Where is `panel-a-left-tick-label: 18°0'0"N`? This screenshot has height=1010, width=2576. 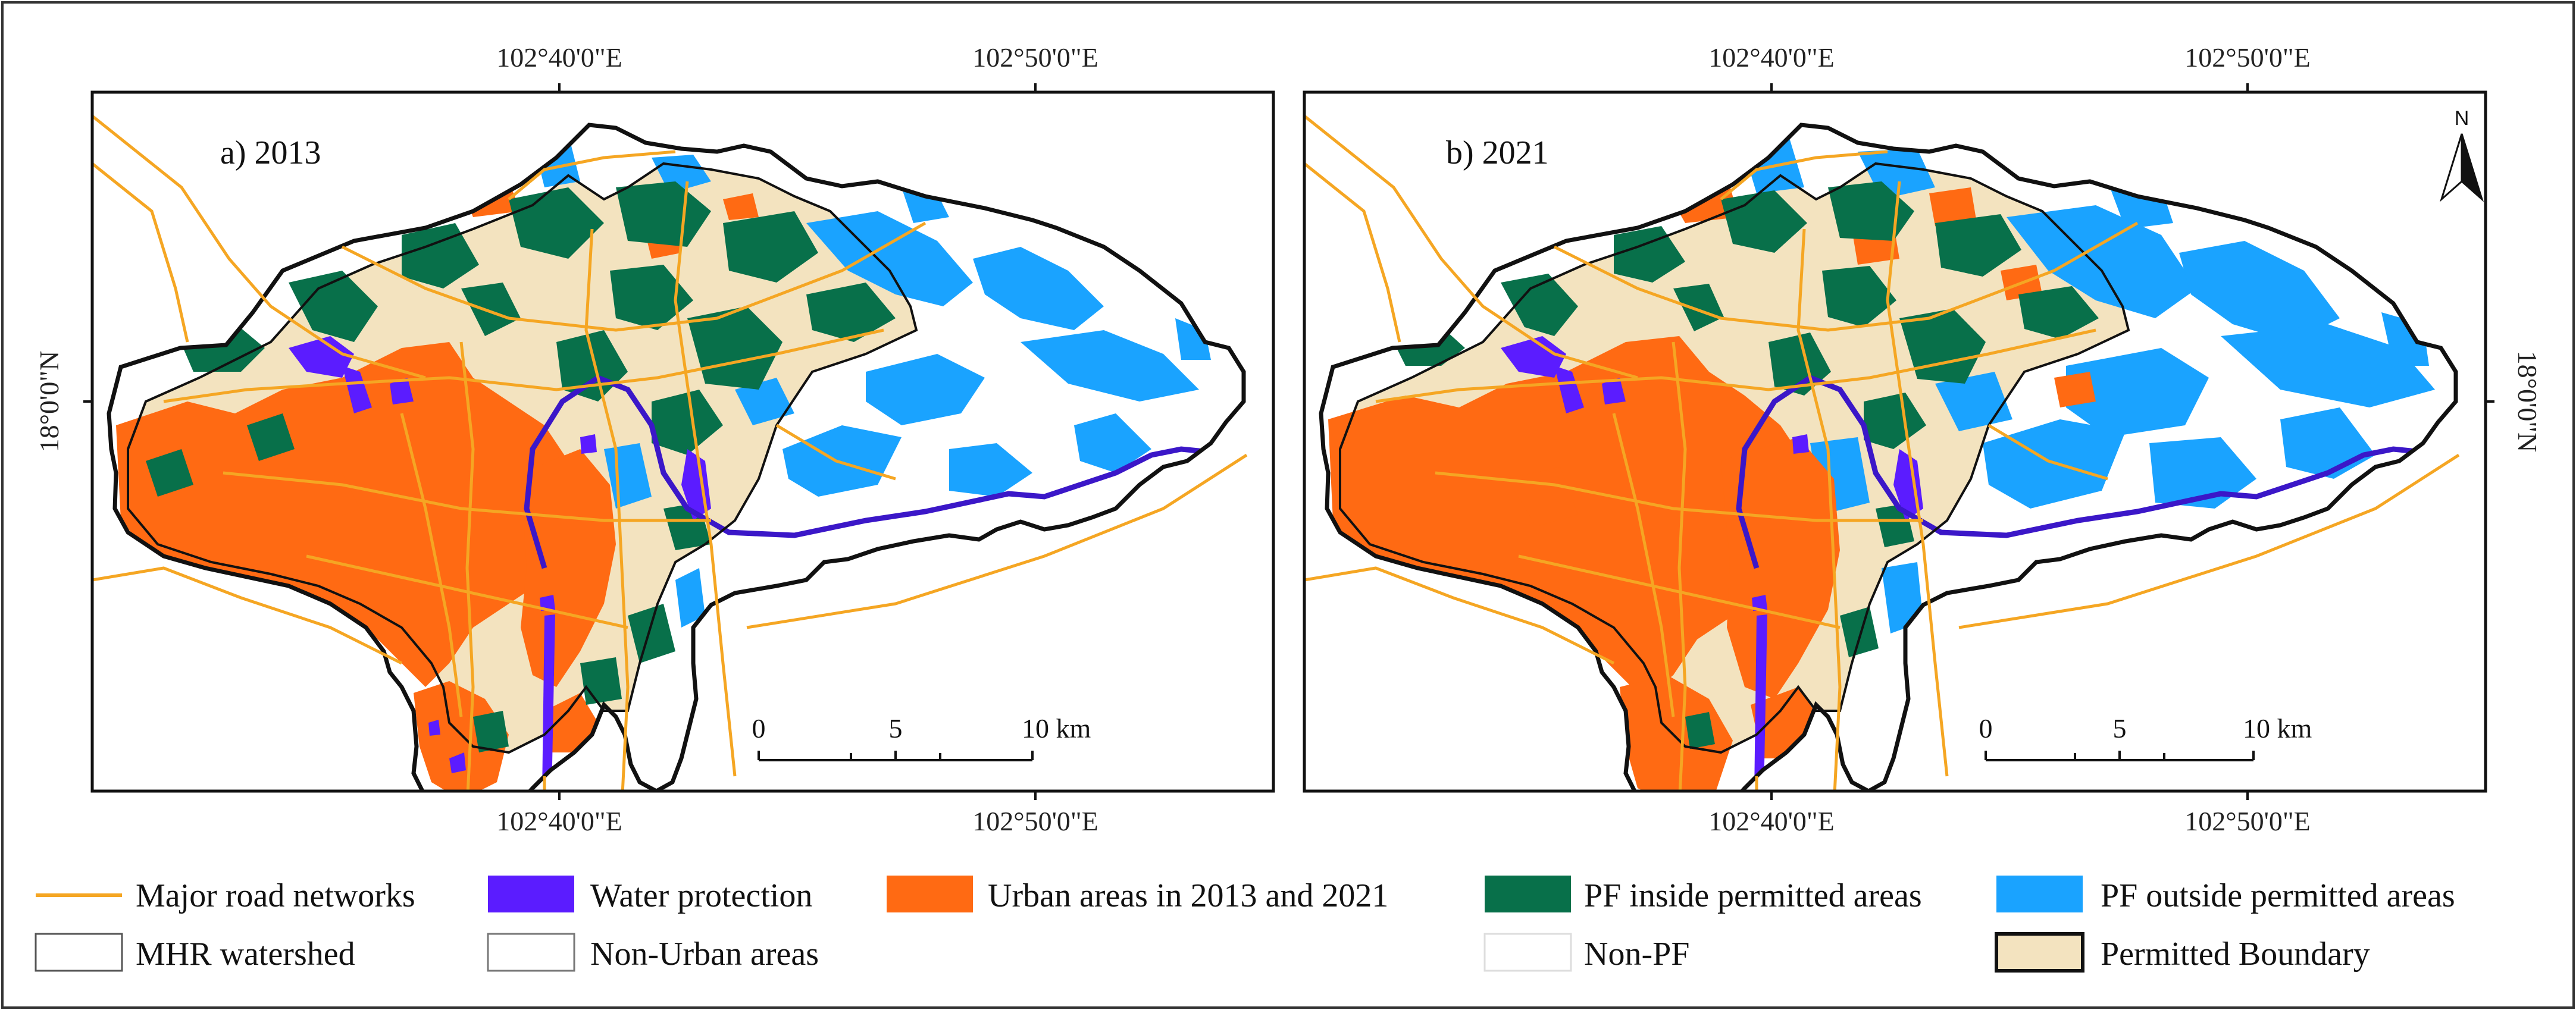 panel-a-left-tick-label: 18°0'0"N is located at coordinates (49, 402).